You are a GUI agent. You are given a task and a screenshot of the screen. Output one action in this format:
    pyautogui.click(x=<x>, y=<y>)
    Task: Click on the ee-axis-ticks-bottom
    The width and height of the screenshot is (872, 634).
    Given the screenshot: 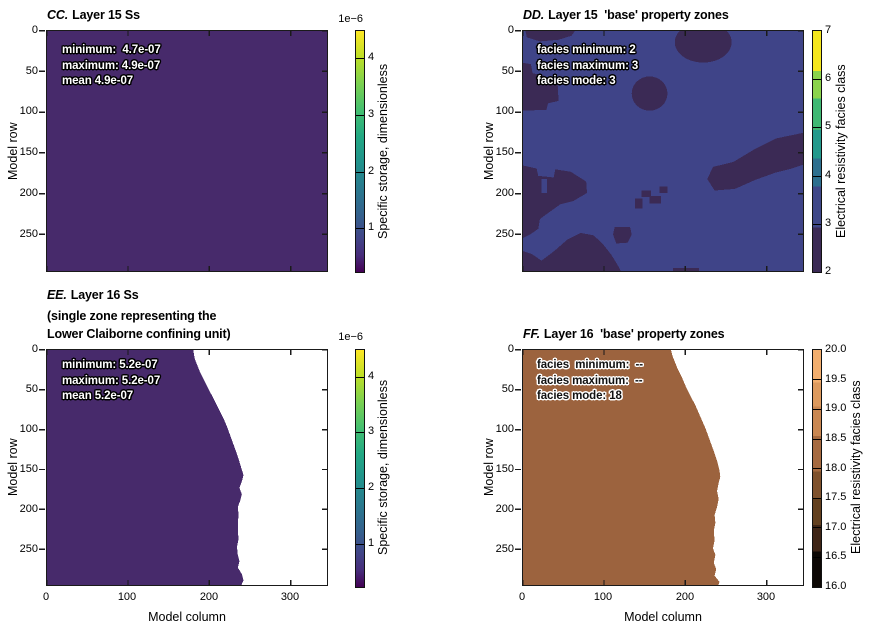 What is the action you would take?
    pyautogui.click(x=187, y=583)
    